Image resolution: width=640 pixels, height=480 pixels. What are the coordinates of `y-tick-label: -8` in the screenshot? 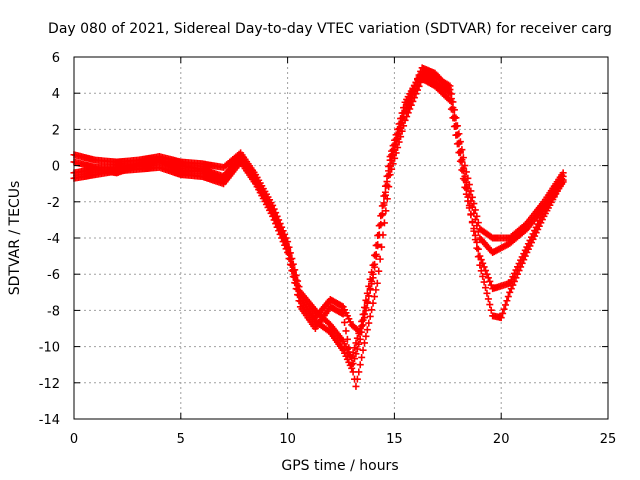 It's located at (53, 311).